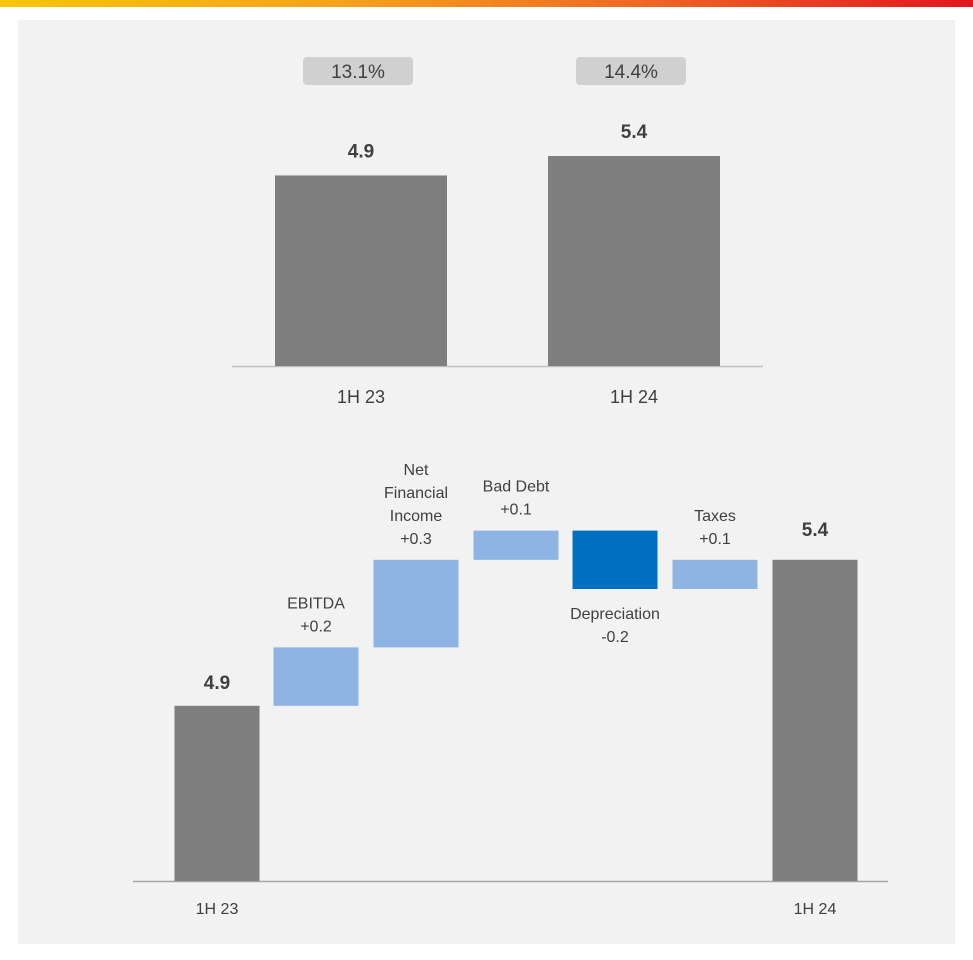 This screenshot has height=960, width=973. What do you see at coordinates (615, 637) in the screenshot?
I see `step-delta-label: -0.2` at bounding box center [615, 637].